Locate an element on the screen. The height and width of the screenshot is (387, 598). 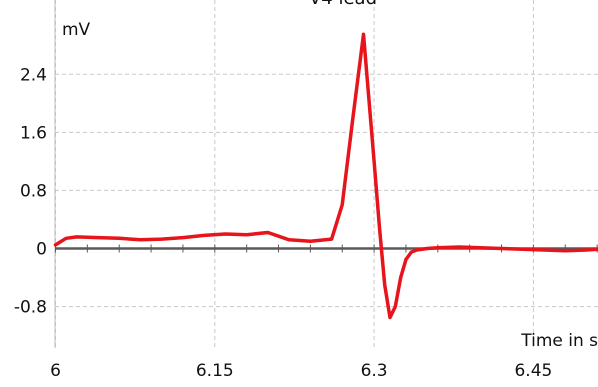
y-tick-label: -0.8 is located at coordinates (30, 308).